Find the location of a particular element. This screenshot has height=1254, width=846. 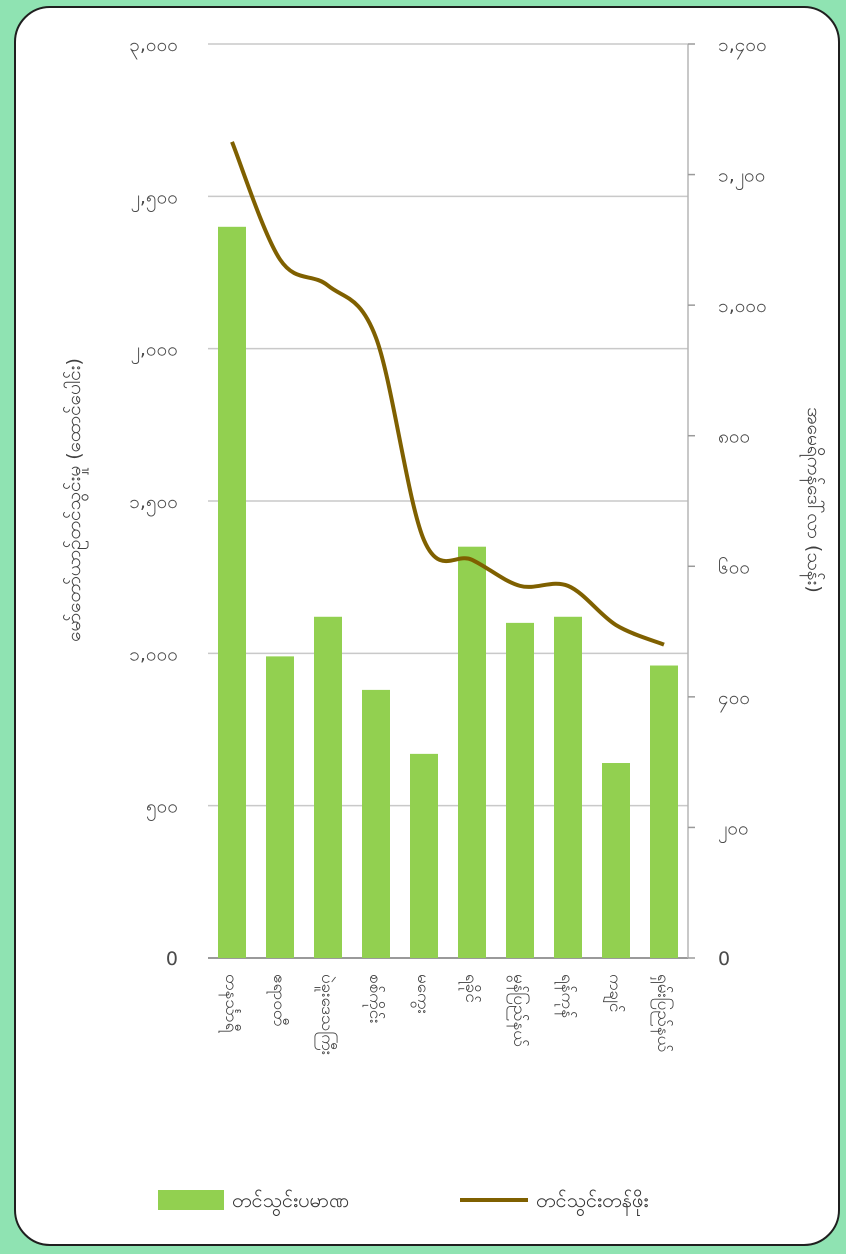

legend-swatch-bars is located at coordinates (191, 1200).